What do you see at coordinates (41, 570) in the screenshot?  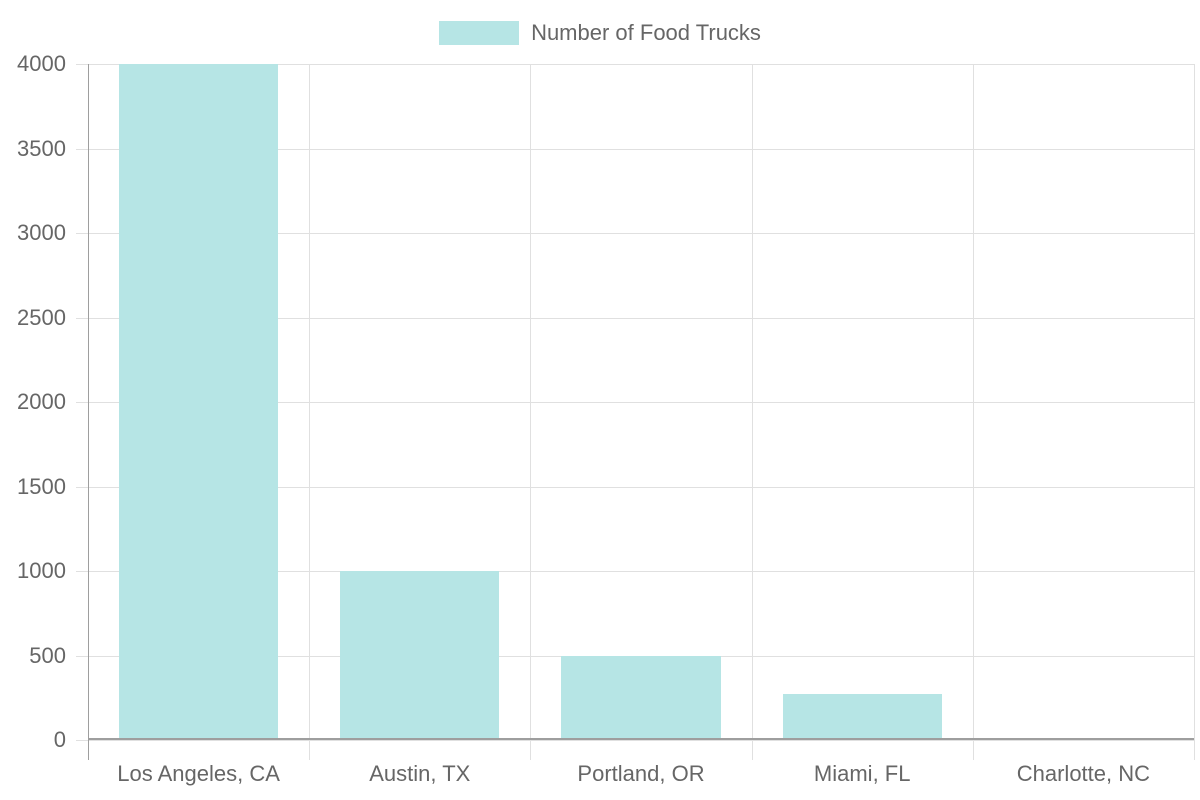 I see `y-tick-label: 1000` at bounding box center [41, 570].